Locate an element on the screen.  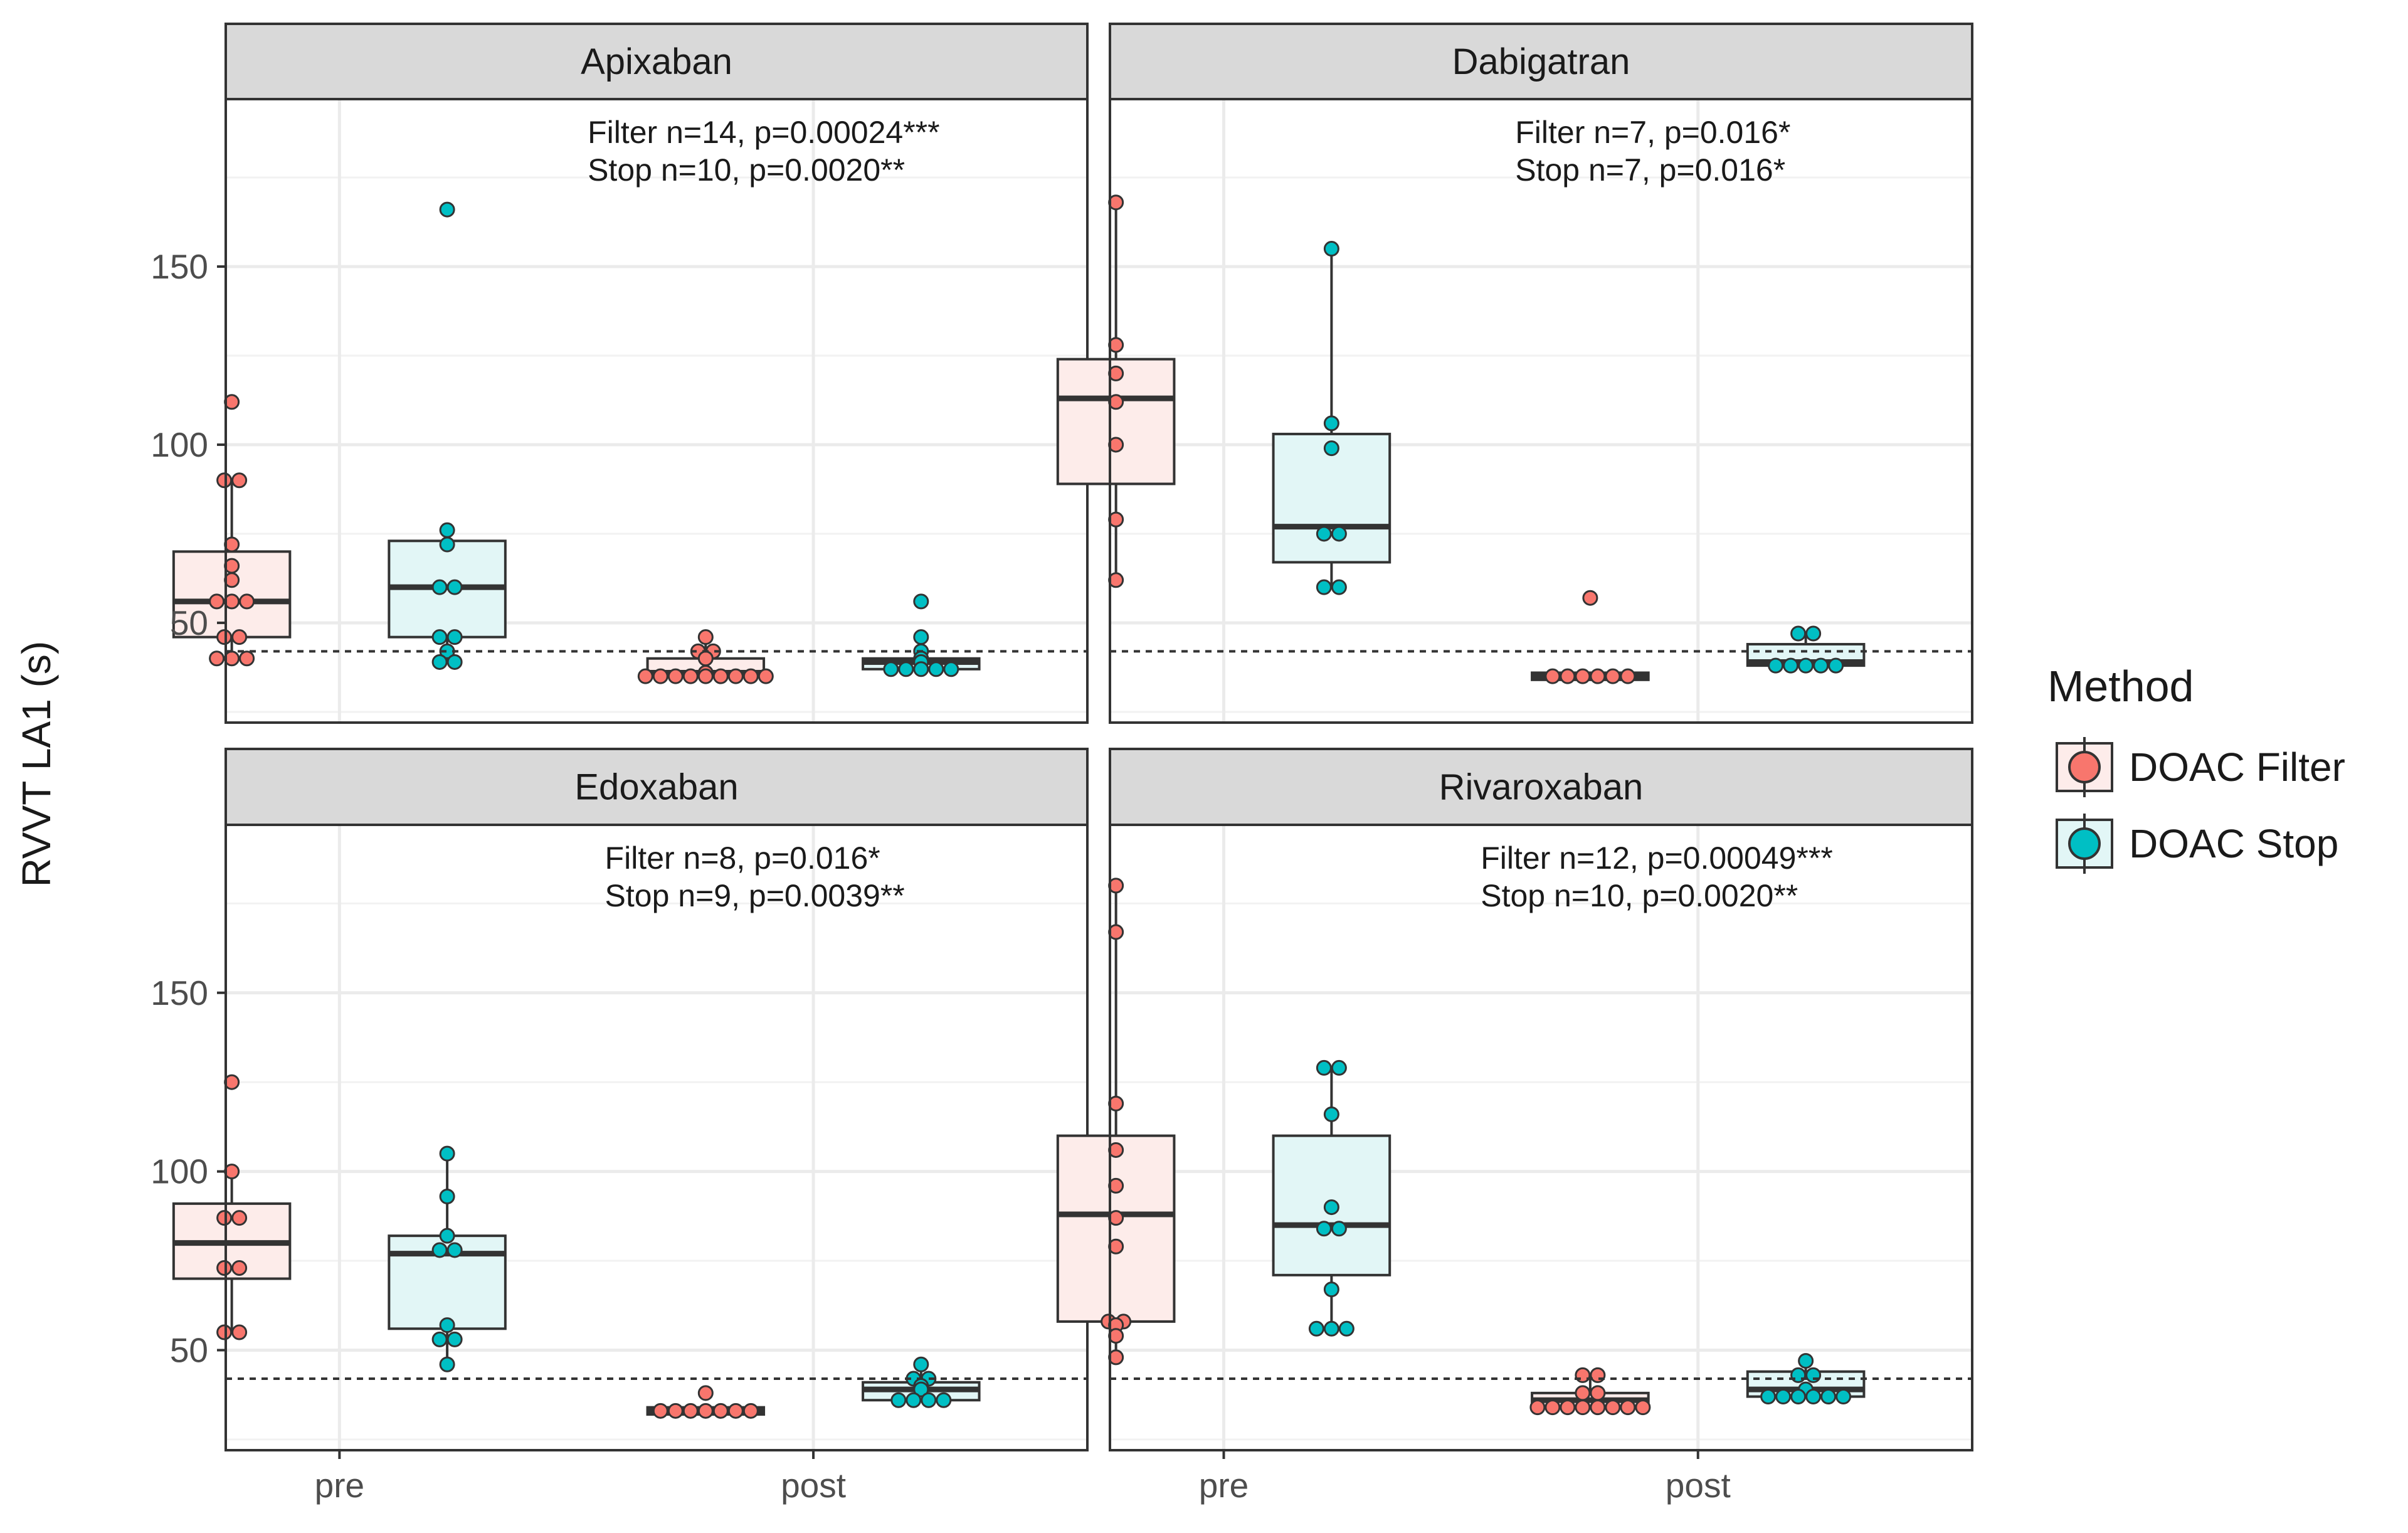
x-tick-label: post is located at coordinates (813, 1485).